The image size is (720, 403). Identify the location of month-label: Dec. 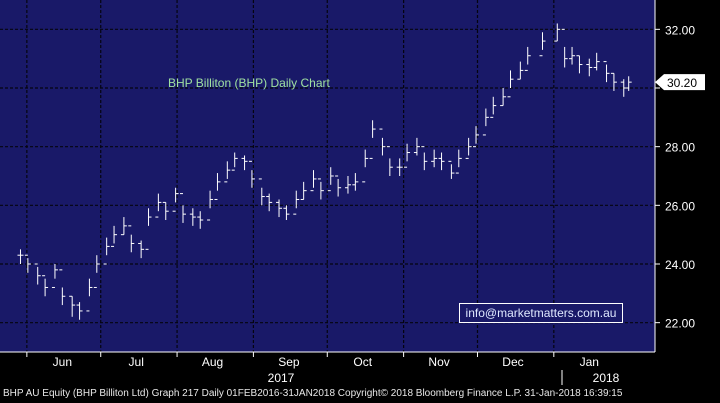
(512, 362).